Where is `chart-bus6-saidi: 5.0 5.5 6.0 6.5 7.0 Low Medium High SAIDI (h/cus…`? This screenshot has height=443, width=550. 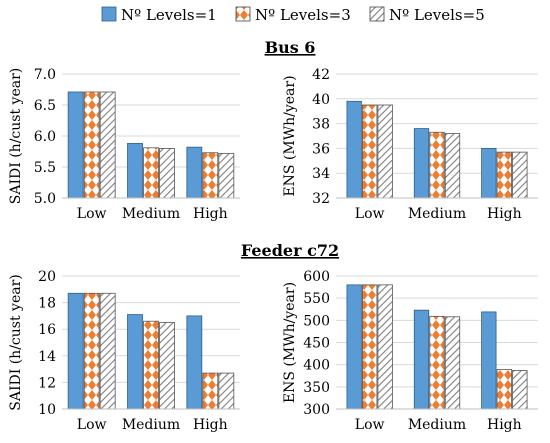
chart-bus6-saidi: 5.0 5.5 6.0 6.5 7.0 Low Medium High SAIDI (h/cus… is located at coordinates (124, 144).